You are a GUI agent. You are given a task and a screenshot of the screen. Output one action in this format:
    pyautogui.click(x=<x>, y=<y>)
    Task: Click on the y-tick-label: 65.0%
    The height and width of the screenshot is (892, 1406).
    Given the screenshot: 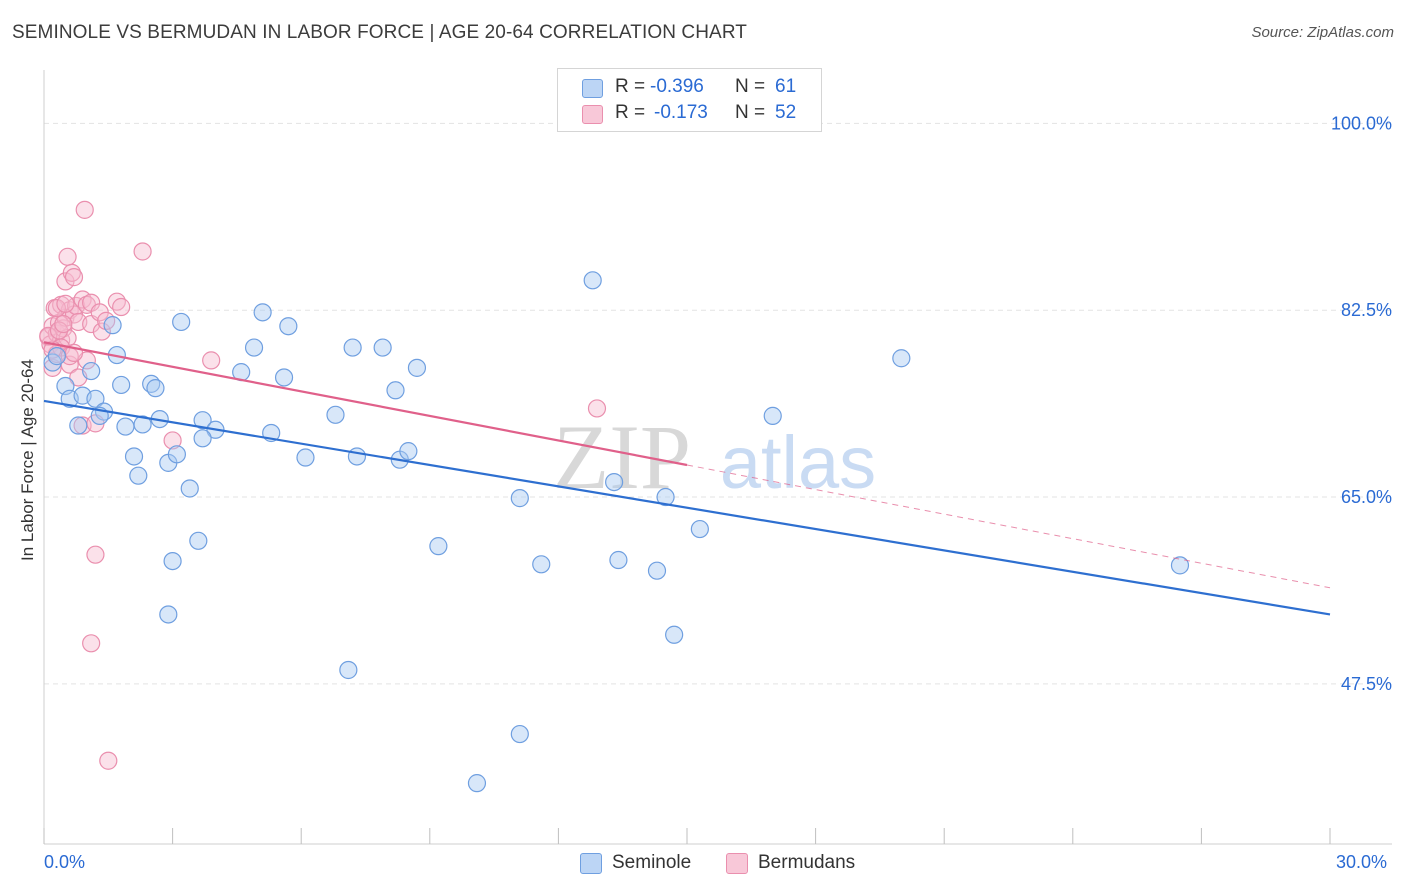 What is the action you would take?
    pyautogui.click(x=1366, y=497)
    